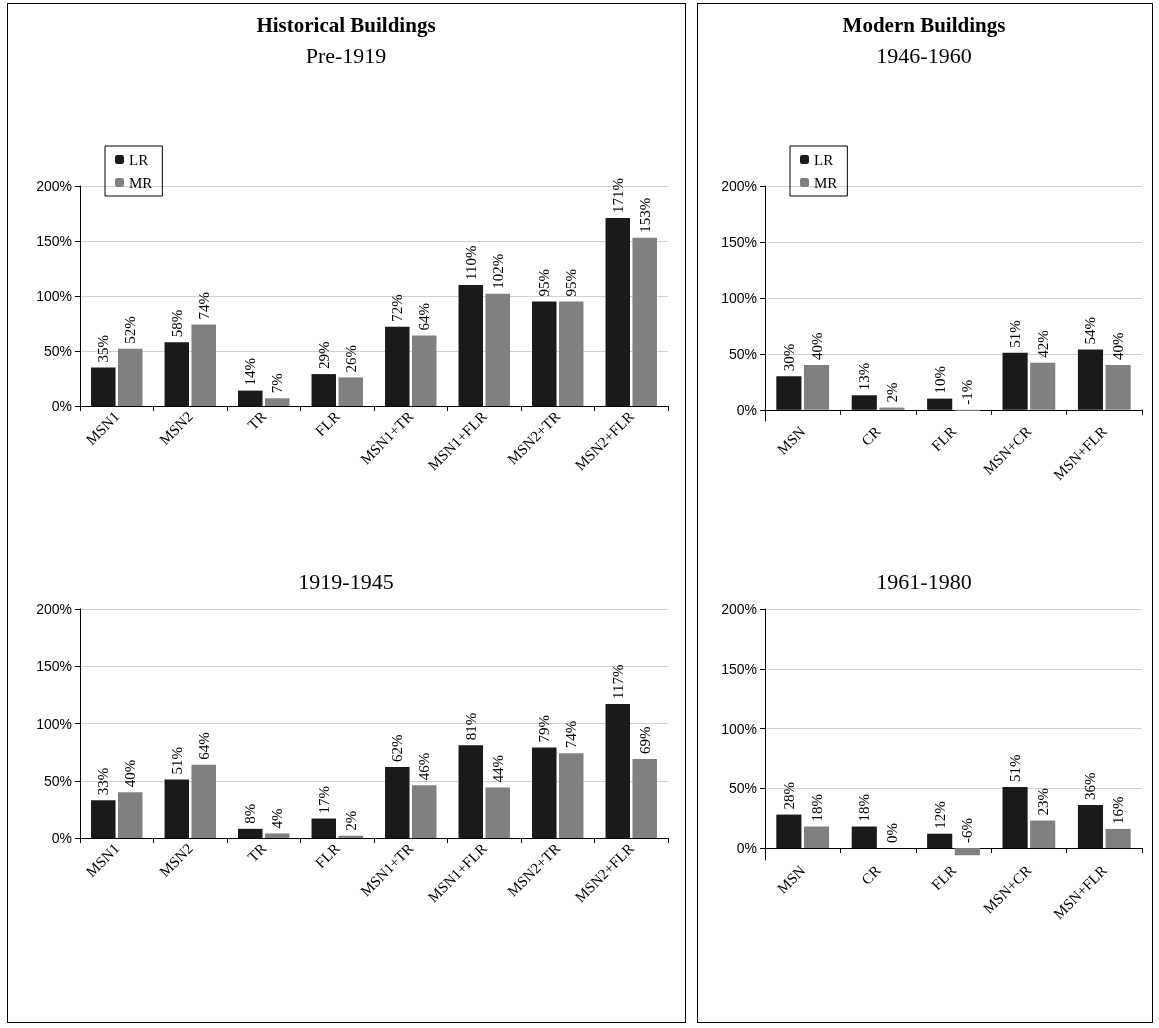  Describe the element at coordinates (1118, 810) in the screenshot. I see `data-label: 16%` at that location.